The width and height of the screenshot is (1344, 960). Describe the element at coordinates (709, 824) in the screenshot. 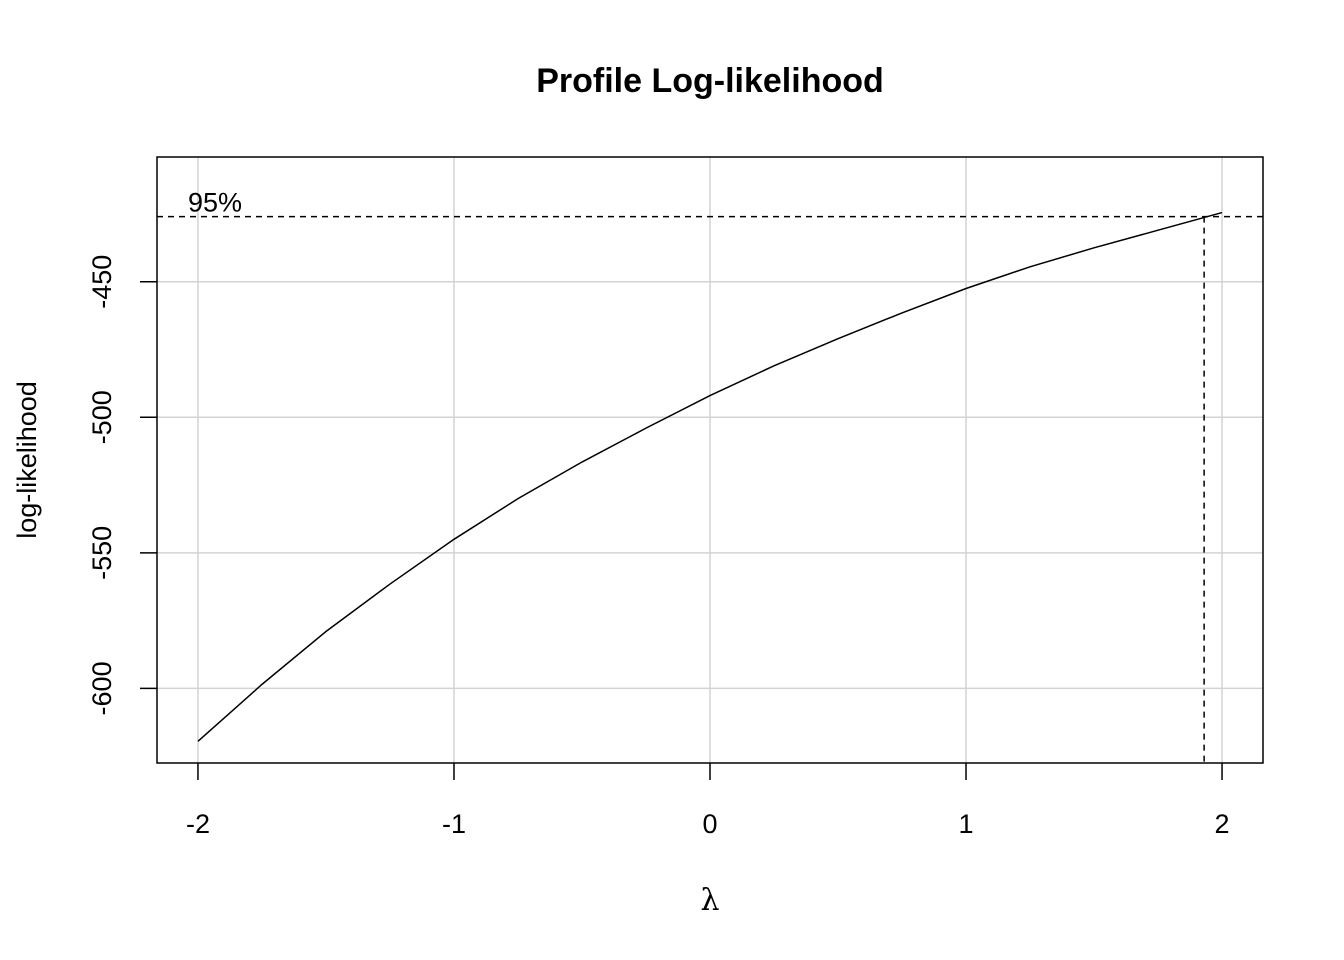

I see `x-tick-label: 0` at that location.